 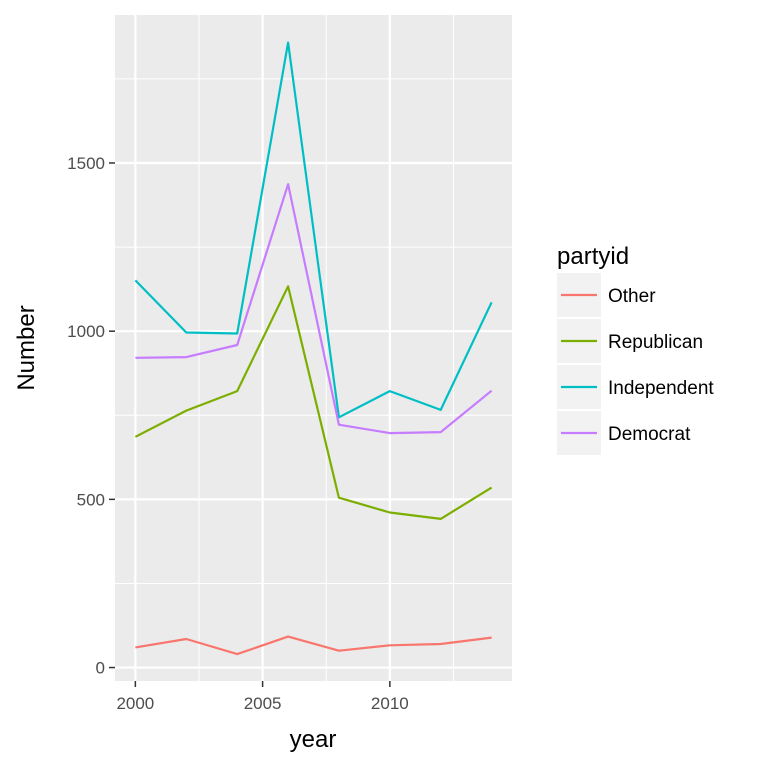 What do you see at coordinates (135, 703) in the screenshot?
I see `x-tick-label: 2000` at bounding box center [135, 703].